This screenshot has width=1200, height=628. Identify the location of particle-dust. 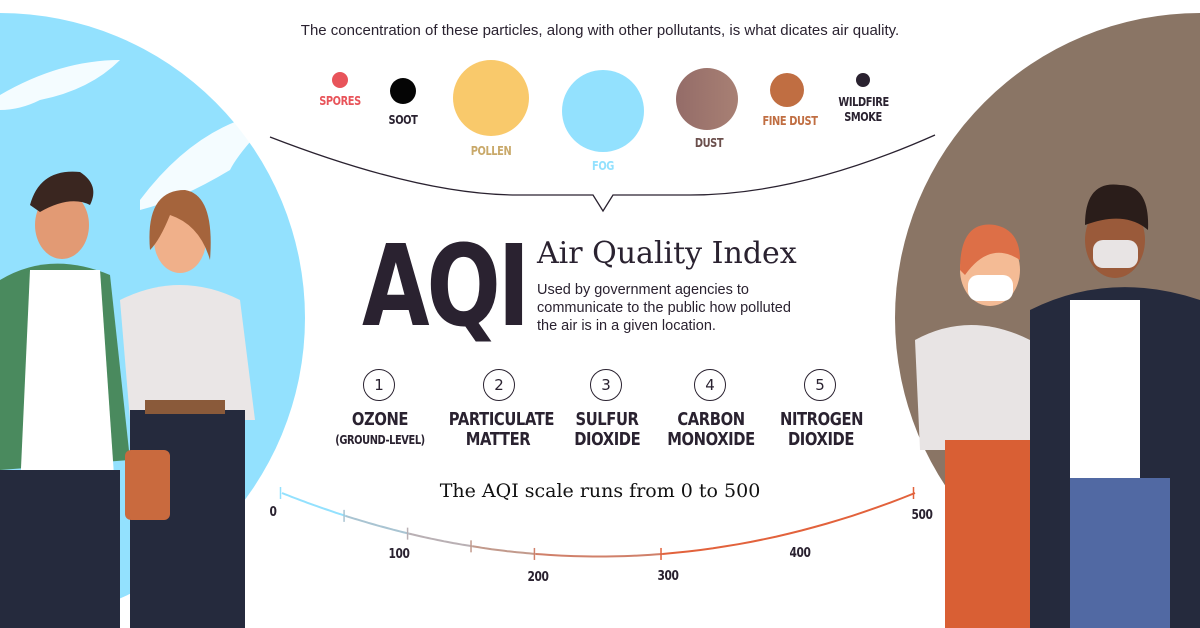
(707, 99).